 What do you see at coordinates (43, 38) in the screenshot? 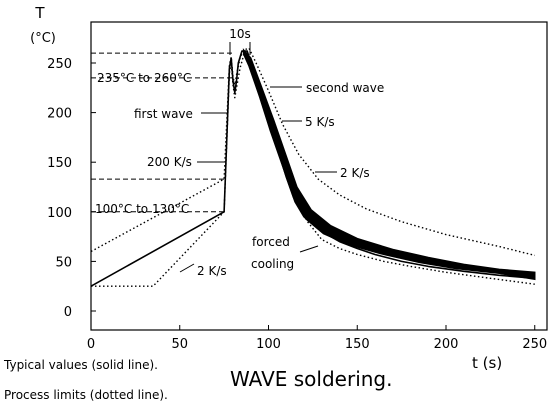
I see `y-axis-unit: (°C)` at bounding box center [43, 38].